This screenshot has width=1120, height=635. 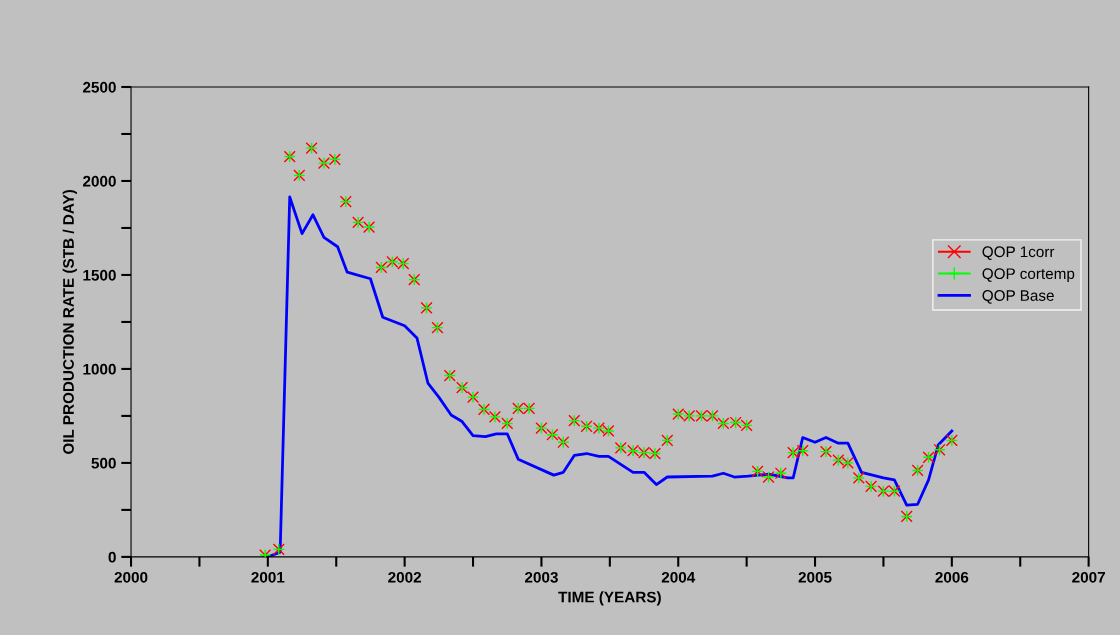 I want to click on x-tick-label: 2006, so click(x=952, y=577).